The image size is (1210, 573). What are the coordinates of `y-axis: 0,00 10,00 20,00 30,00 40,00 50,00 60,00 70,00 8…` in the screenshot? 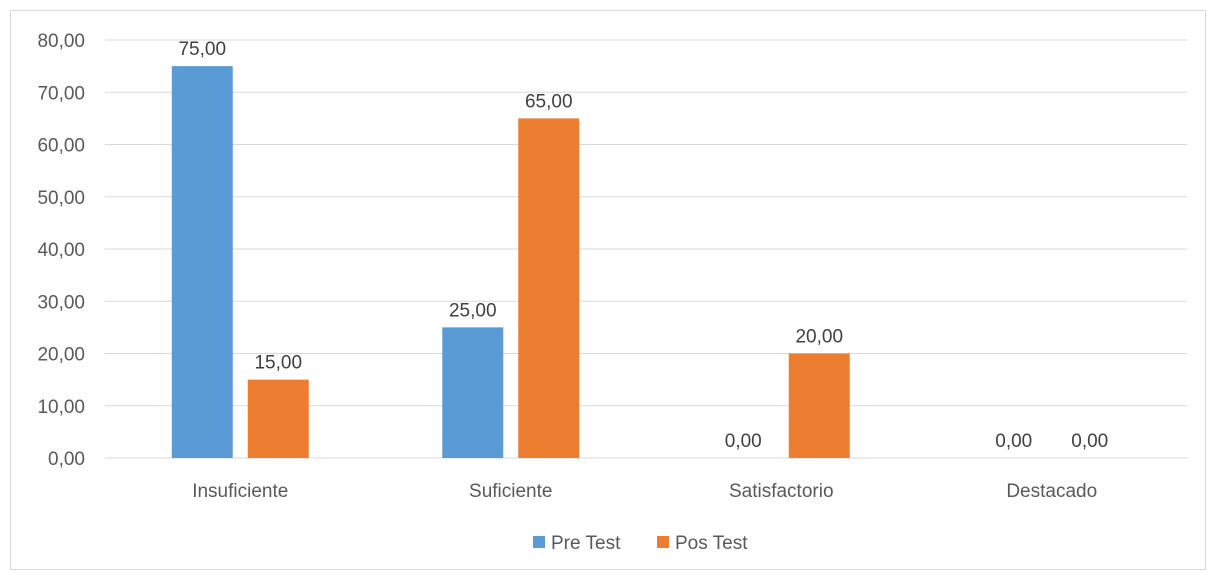 It's located at (61, 250).